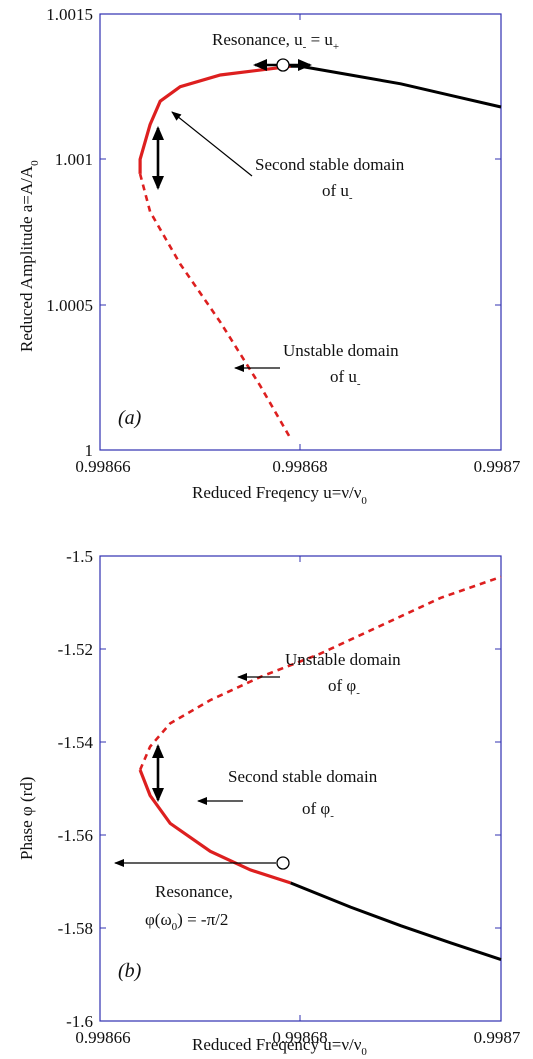 The image size is (533, 1059). What do you see at coordinates (75, 835) in the screenshot?
I see `ytick-label: -1.56` at bounding box center [75, 835].